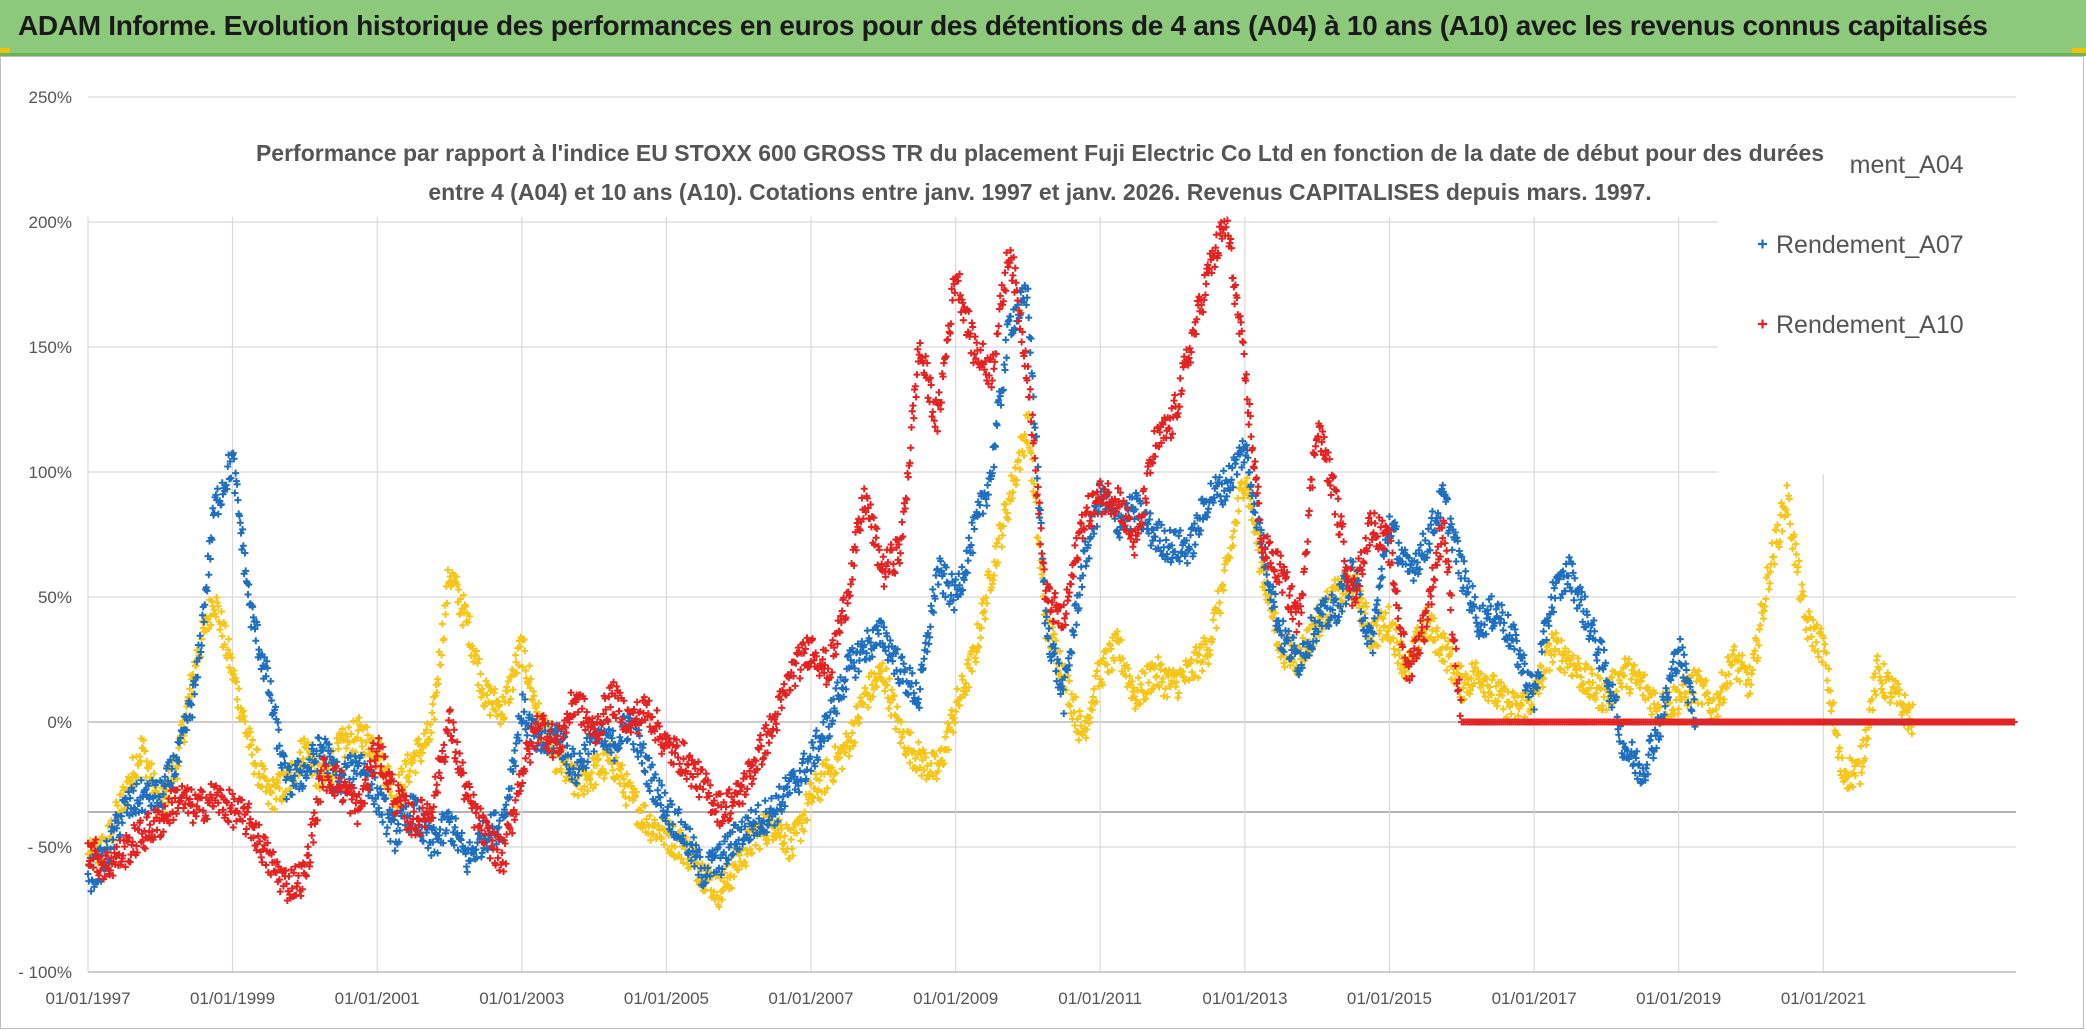  What do you see at coordinates (2079, 50) in the screenshot?
I see `banner-accent-right` at bounding box center [2079, 50].